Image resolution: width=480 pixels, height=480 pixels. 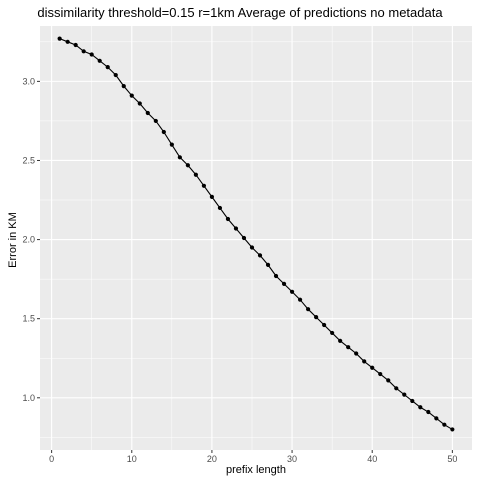 I want to click on x-axis-title: prefix length, so click(x=256, y=470).